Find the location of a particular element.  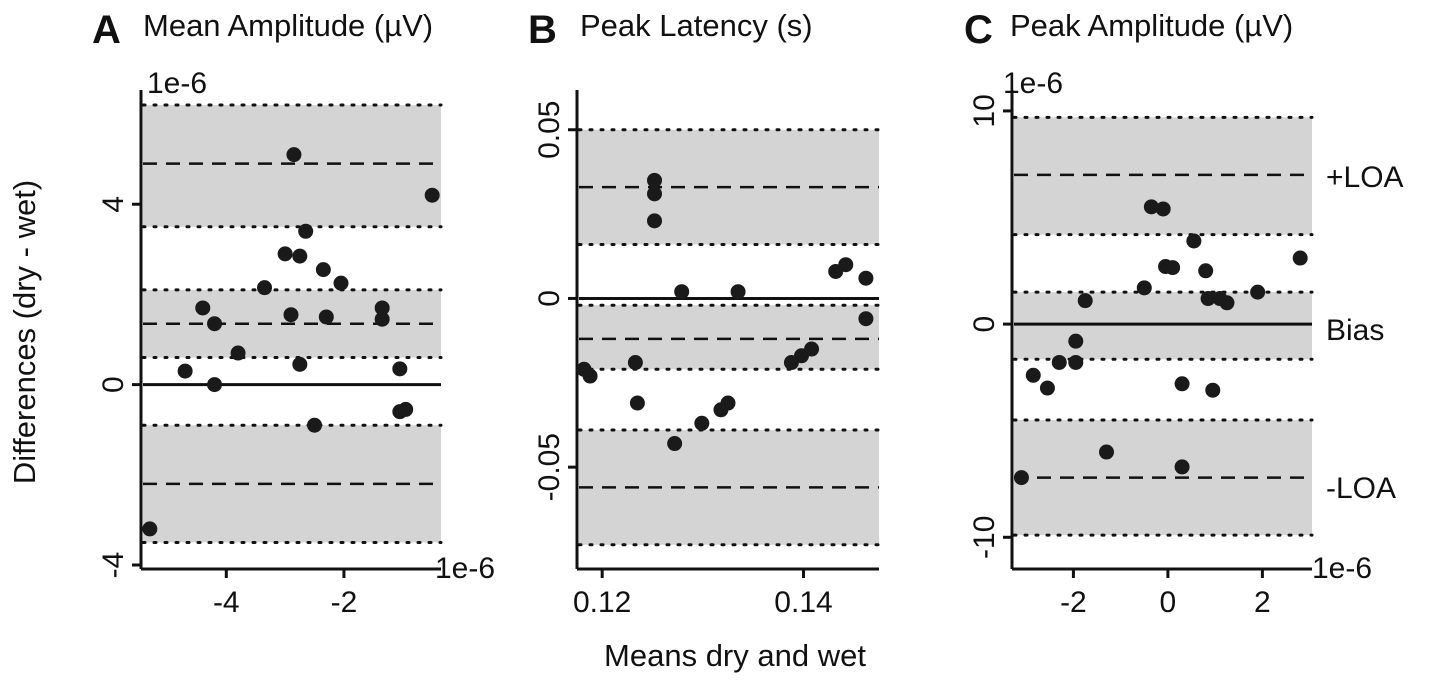

panel-c-title: Peak Amplitude (µV) is located at coordinates (1151, 25).